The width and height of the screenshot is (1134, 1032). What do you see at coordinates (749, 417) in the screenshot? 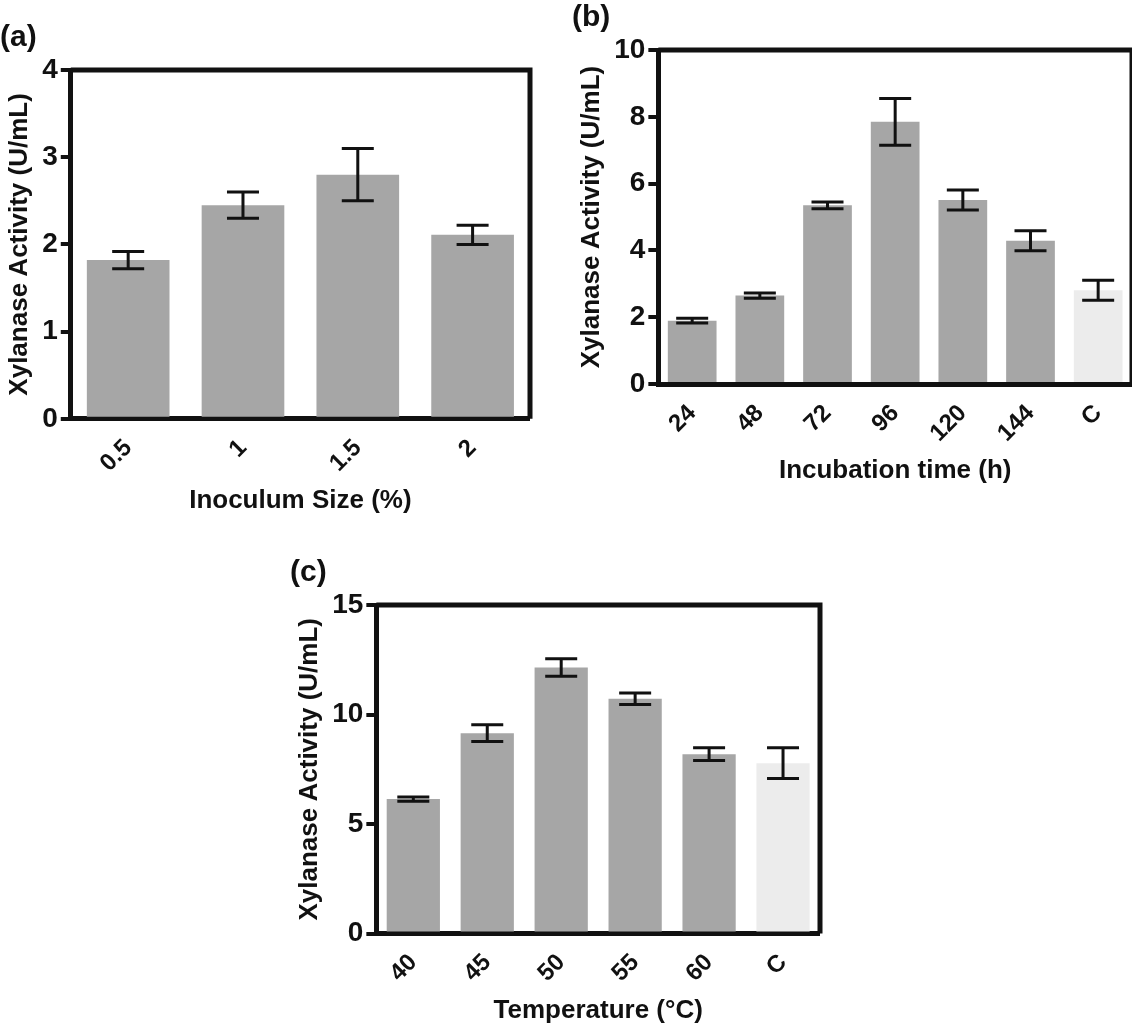
I see `x-tick-label: 48` at bounding box center [749, 417].